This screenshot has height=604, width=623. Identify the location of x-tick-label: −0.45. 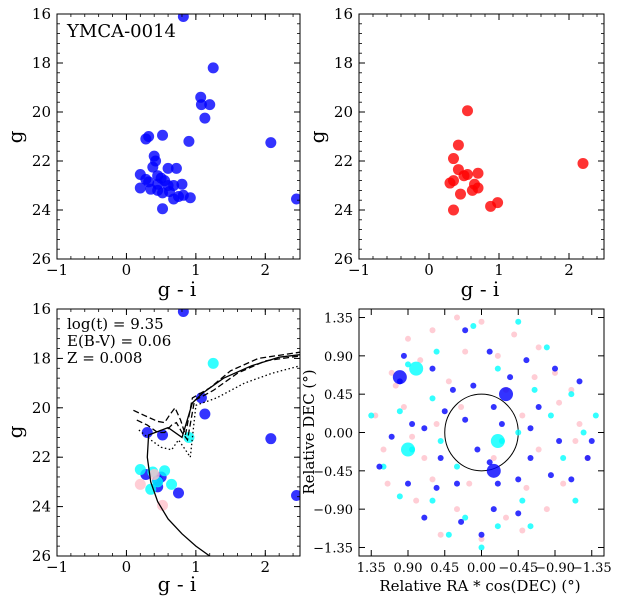
(518, 568).